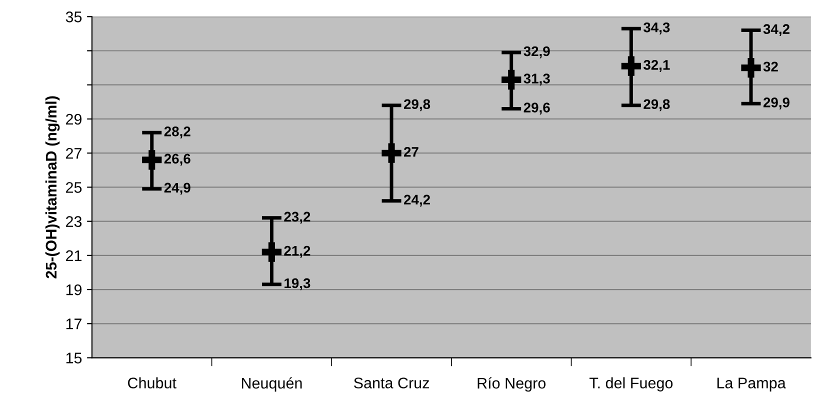  Describe the element at coordinates (74, 290) in the screenshot. I see `y-tick-label: 19` at that location.